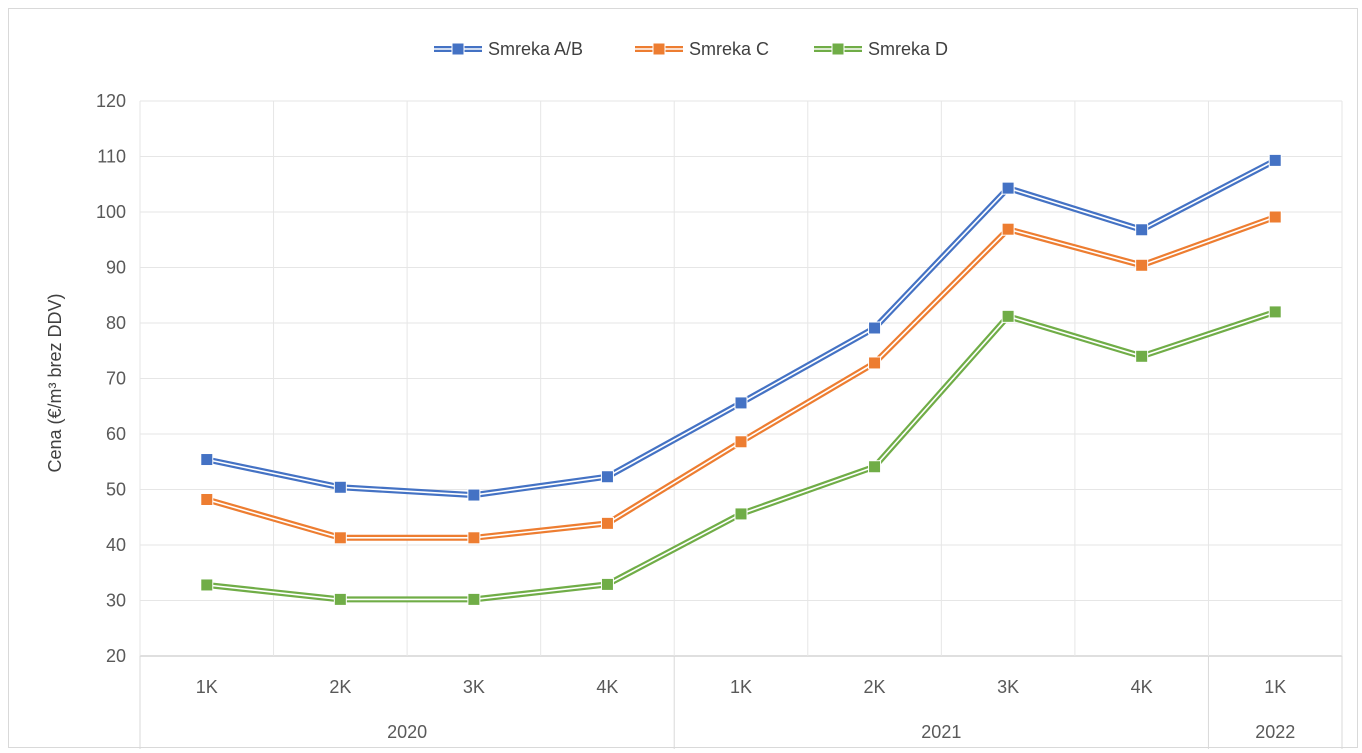 The width and height of the screenshot is (1362, 753). I want to click on y-tick-label: 80, so click(116, 323).